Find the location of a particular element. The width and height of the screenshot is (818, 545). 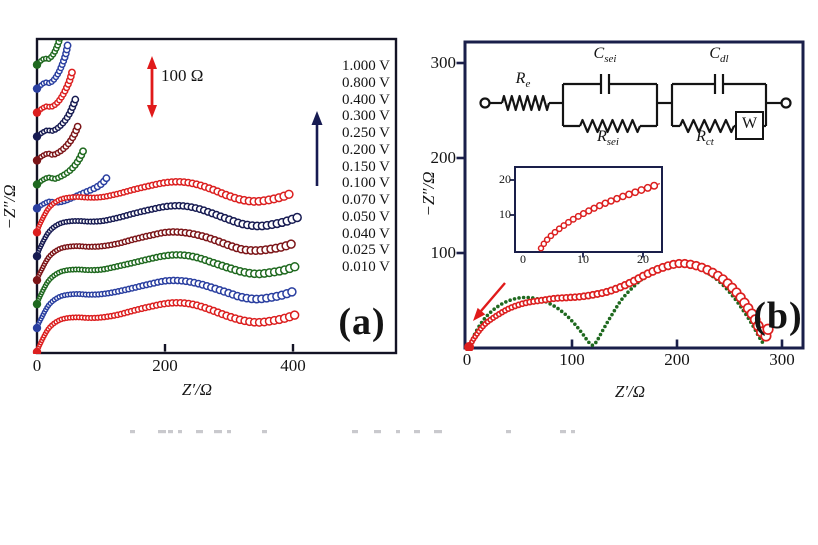

panel-b-tag: (b) is located at coordinates (778, 316).